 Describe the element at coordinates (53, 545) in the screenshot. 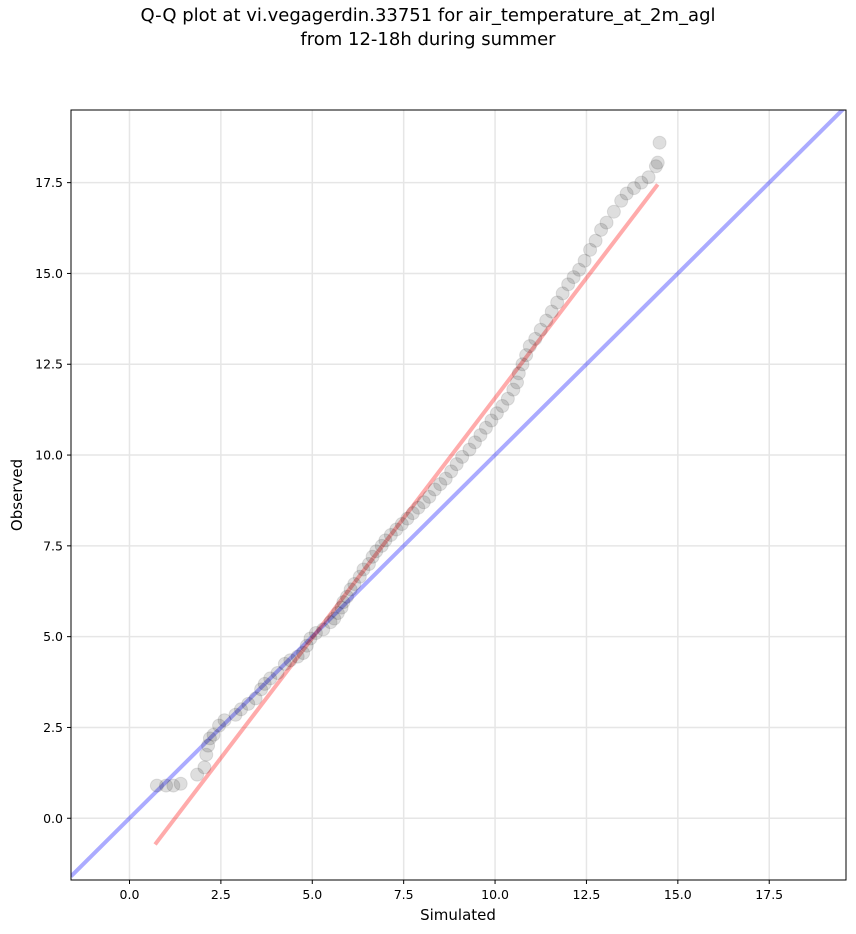

I see `y-tick-label: 7.5` at that location.